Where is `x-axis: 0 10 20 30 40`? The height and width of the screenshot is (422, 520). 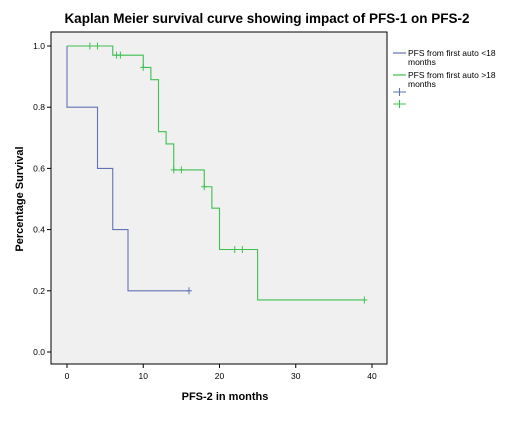 x-axis: 0 10 20 30 40 is located at coordinates (221, 372).